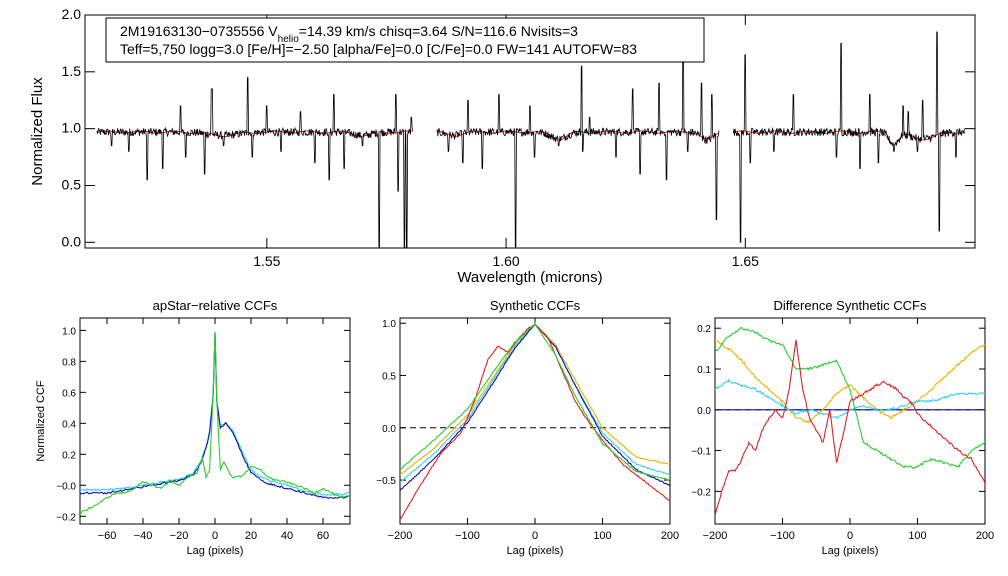  I want to click on y-tick-label: 2.0, so click(72, 14).